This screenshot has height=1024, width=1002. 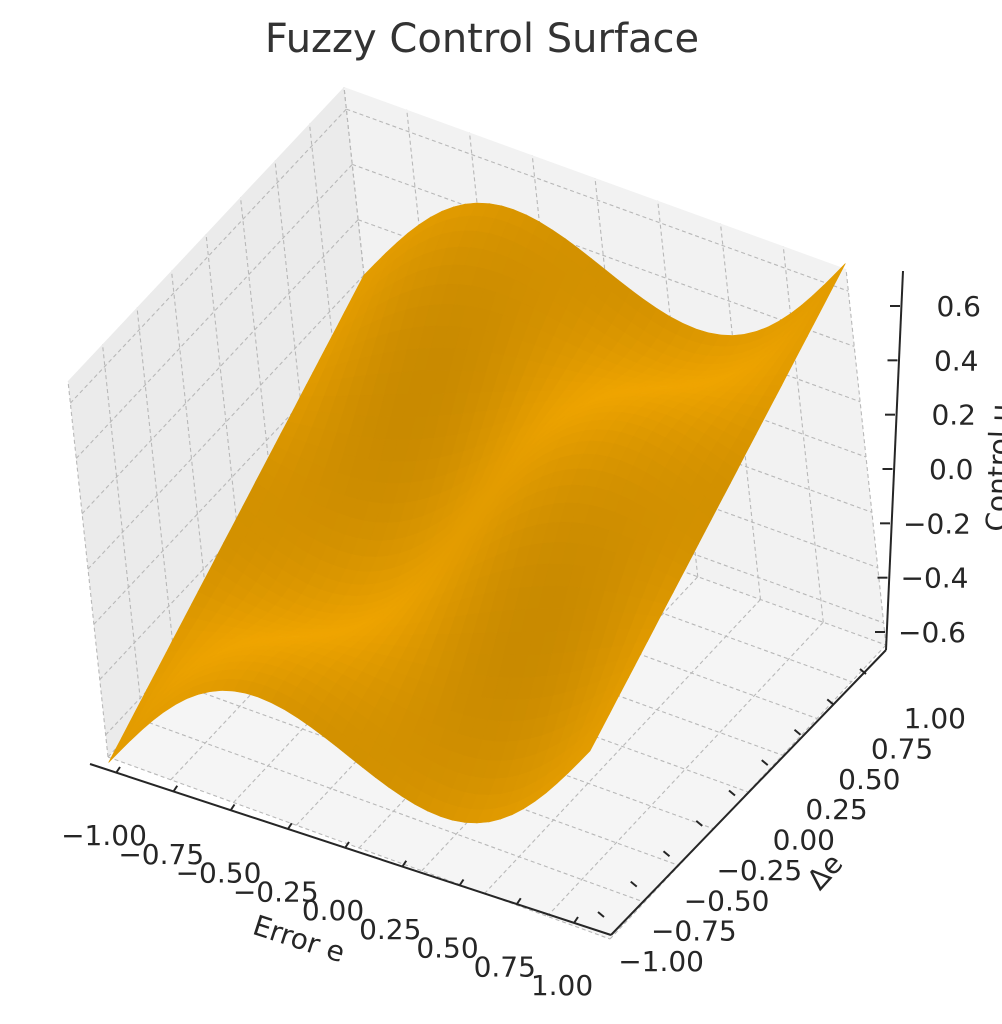 What do you see at coordinates (694, 931) in the screenshot?
I see `y-tick-label: −0.75` at bounding box center [694, 931].